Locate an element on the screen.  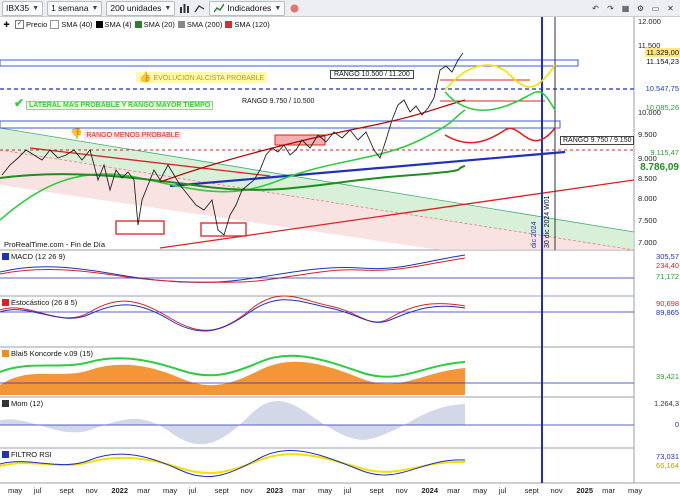
x-axis-label: 2024 is located at coordinates (430, 490).